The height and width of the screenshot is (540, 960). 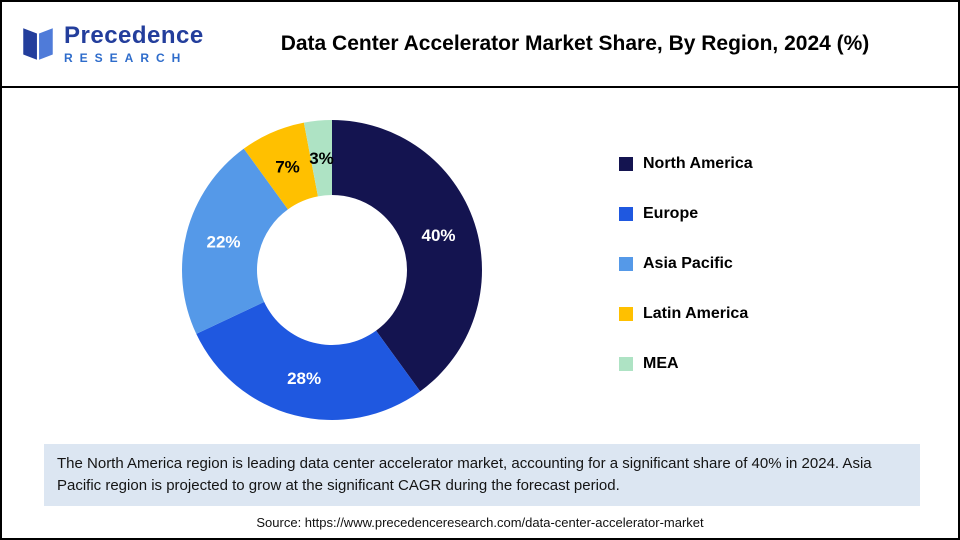 I want to click on slice-label-asia-pacific: 22%, so click(x=223, y=242).